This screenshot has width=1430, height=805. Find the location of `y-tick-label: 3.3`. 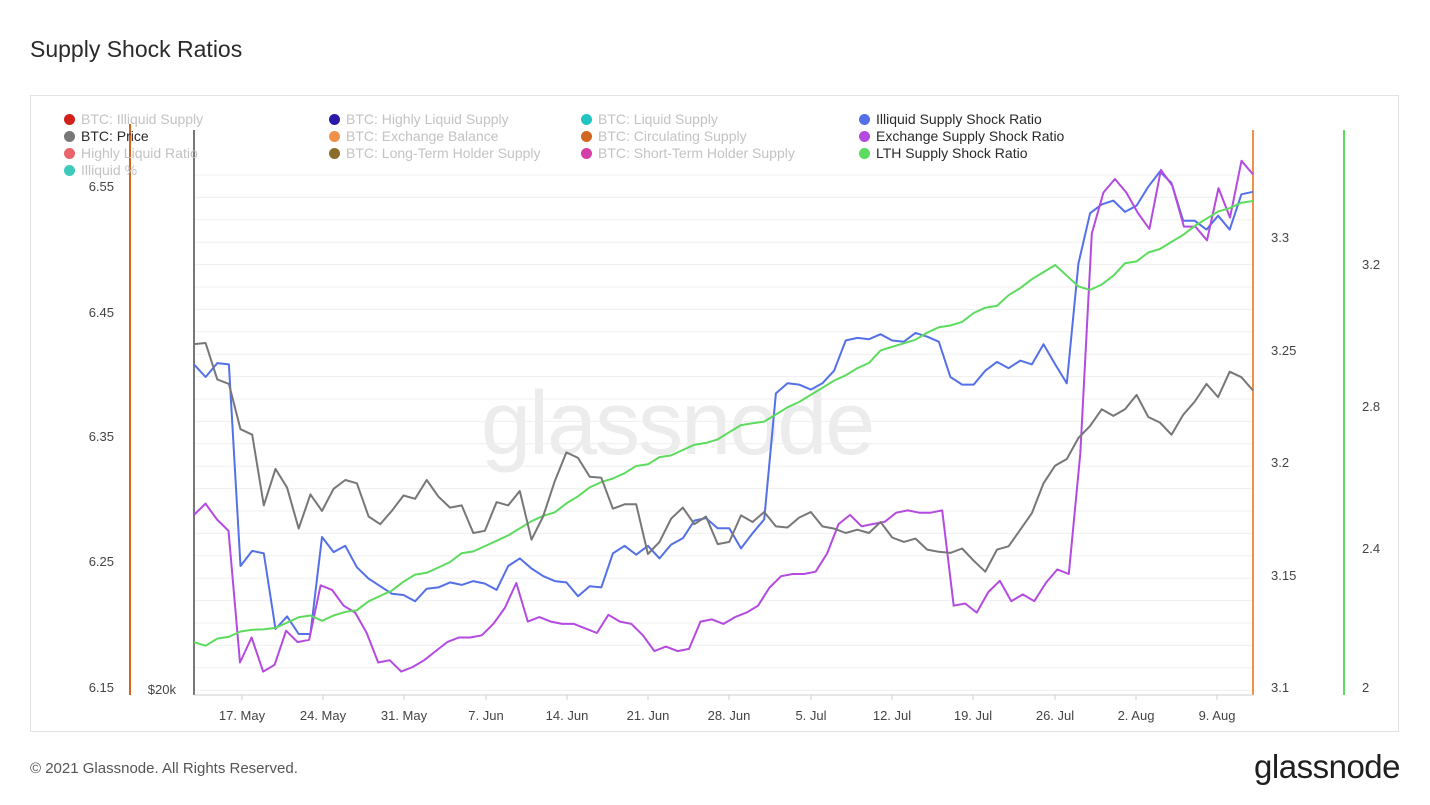

y-tick-label: 3.3 is located at coordinates (1280, 237).